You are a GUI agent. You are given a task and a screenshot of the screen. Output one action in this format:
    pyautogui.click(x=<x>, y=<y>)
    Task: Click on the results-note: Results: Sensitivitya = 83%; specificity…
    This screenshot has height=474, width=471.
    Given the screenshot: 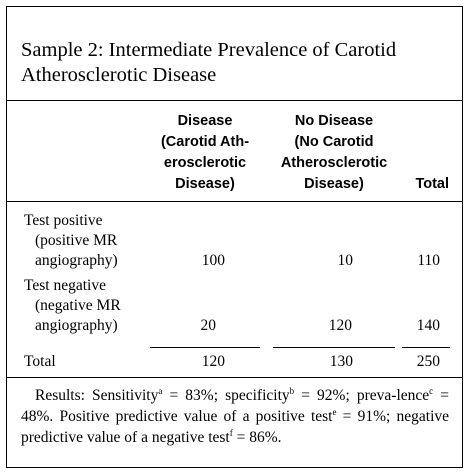 What is the action you would take?
    pyautogui.click(x=235, y=416)
    